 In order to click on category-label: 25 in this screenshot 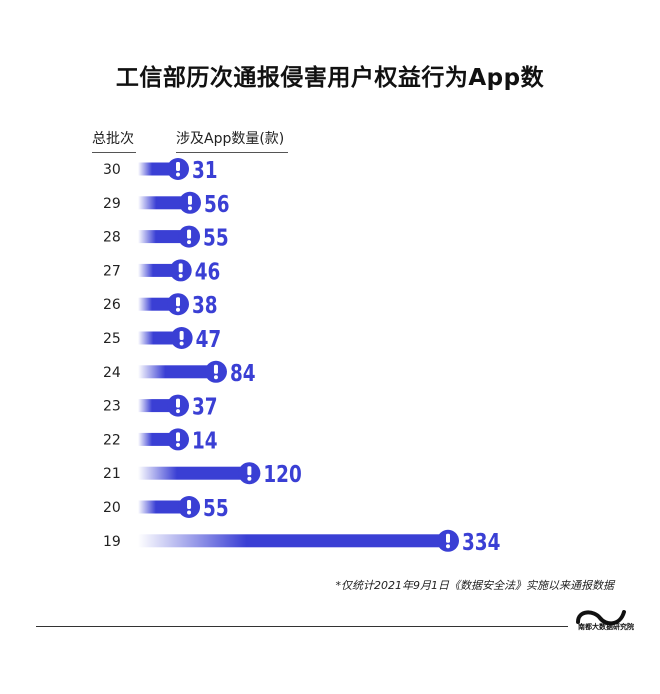, I will do `click(112, 339)`.